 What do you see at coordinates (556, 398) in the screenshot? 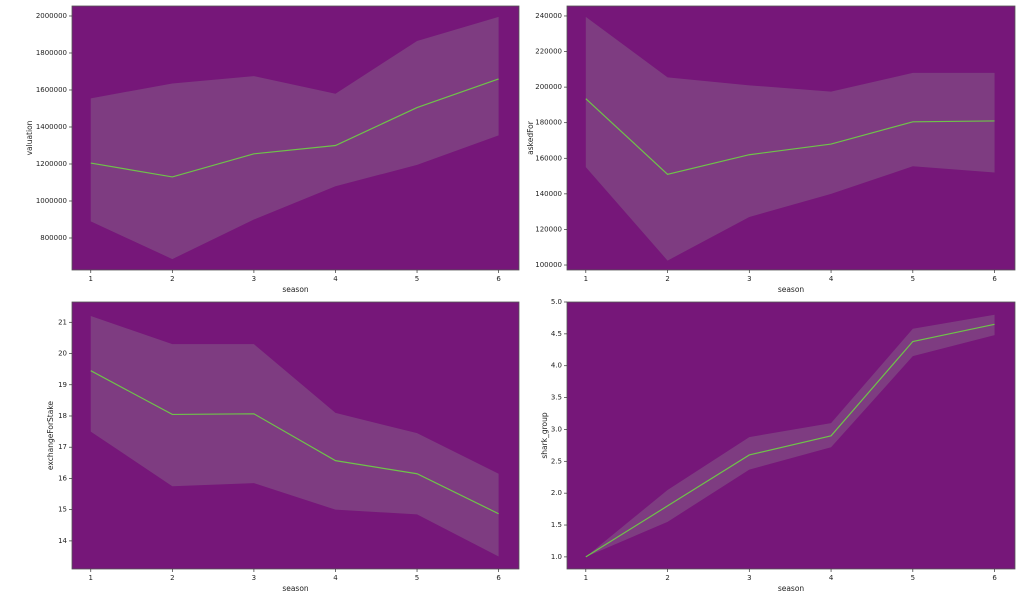
I see `y-tick-label: 3.5` at bounding box center [556, 398].